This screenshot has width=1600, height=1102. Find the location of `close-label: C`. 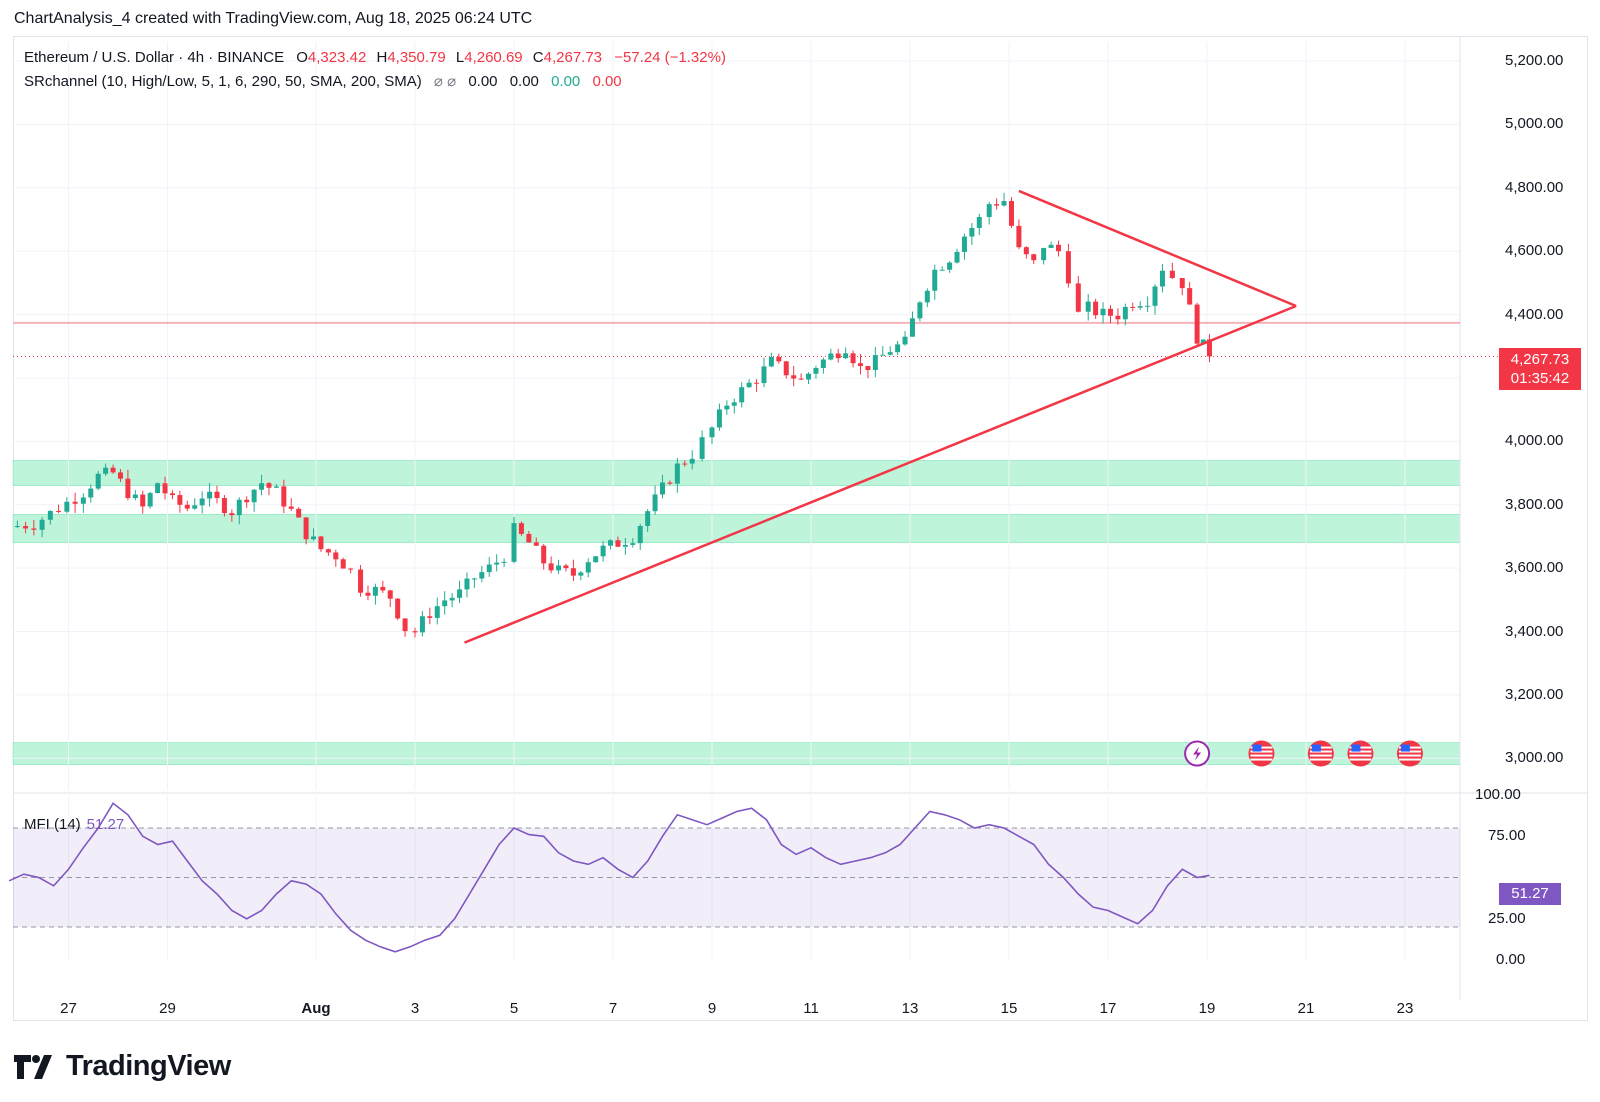

close-label: C is located at coordinates (538, 57).